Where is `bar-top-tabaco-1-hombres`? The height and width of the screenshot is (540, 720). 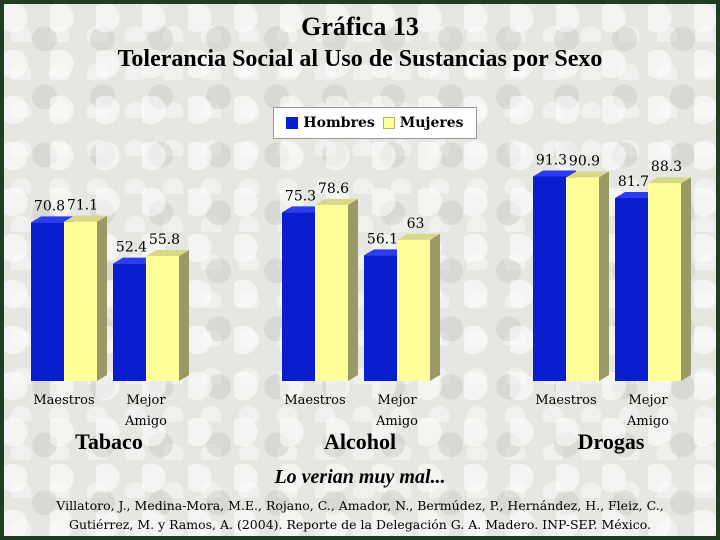
bar-top-tabaco-1-hombres is located at coordinates (134, 260).